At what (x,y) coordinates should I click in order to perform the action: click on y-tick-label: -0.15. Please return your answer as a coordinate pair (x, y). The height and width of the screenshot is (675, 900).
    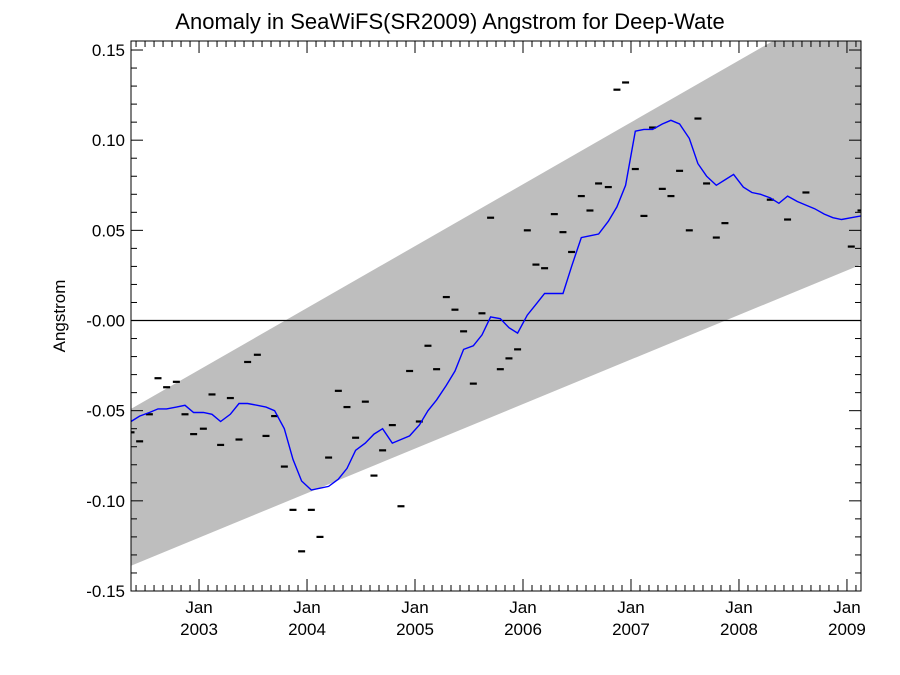
    Looking at the image, I should click on (105, 591).